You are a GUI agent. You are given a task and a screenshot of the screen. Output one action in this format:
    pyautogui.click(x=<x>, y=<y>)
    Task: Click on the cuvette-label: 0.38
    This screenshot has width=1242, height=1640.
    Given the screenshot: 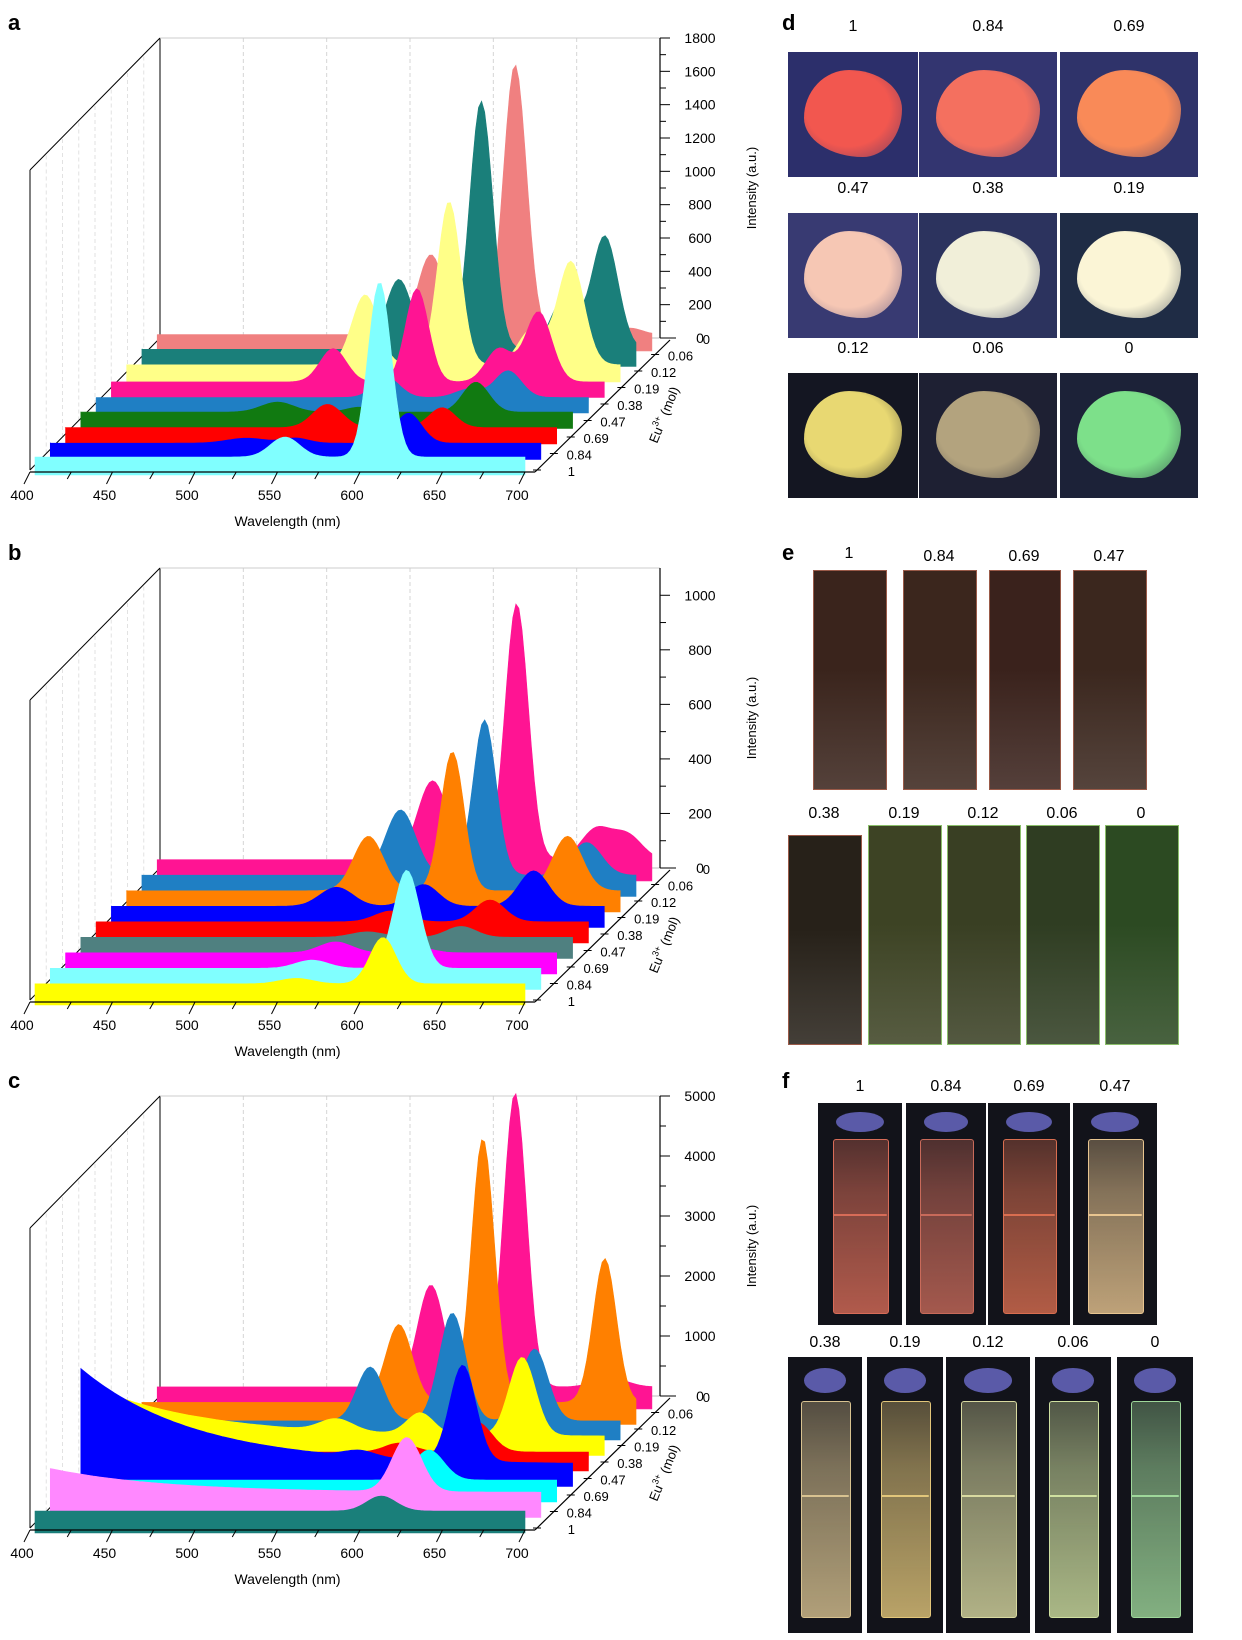 What is the action you would take?
    pyautogui.click(x=825, y=1342)
    